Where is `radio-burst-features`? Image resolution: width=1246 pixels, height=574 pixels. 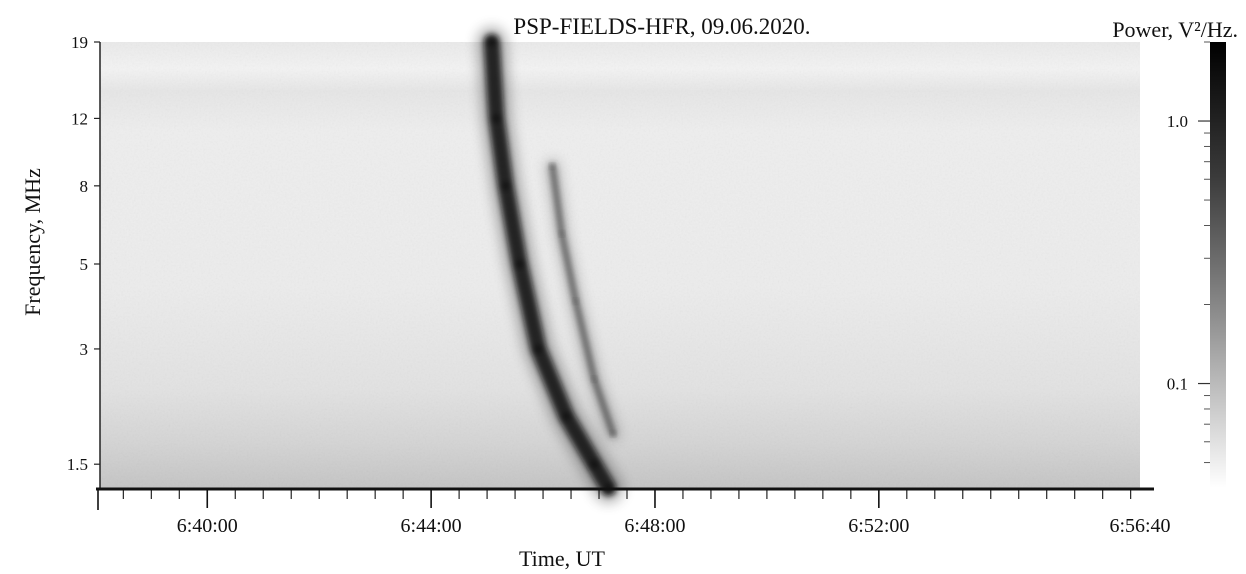 radio-burst-features is located at coordinates (550, 265).